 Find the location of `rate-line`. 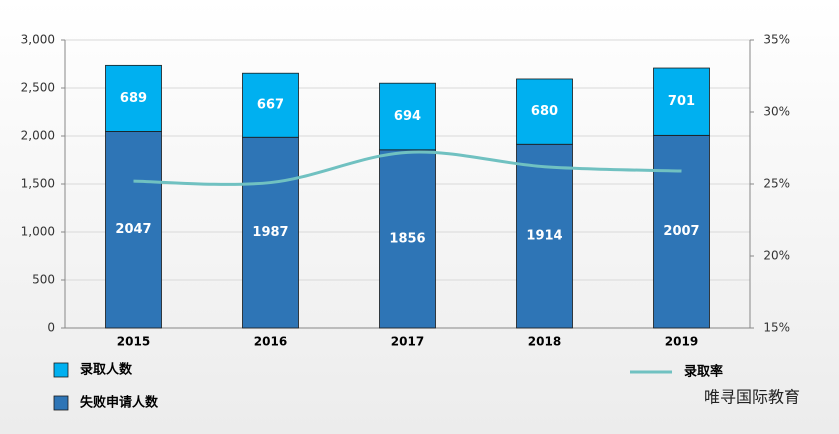

rate-line is located at coordinates (407, 168).